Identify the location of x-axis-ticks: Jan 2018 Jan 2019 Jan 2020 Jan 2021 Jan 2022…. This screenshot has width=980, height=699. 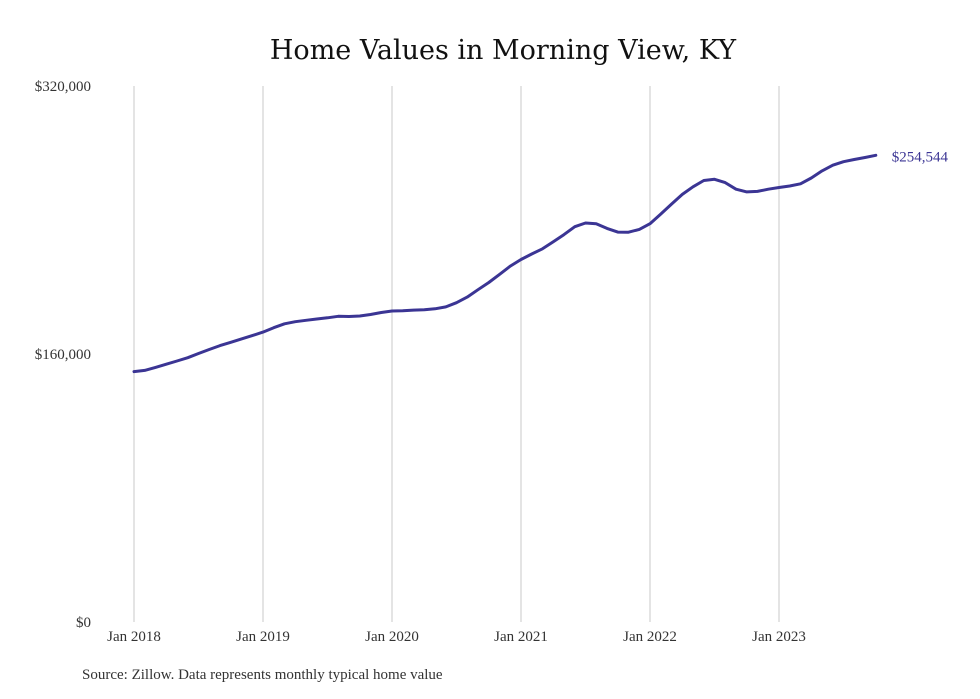
(456, 637).